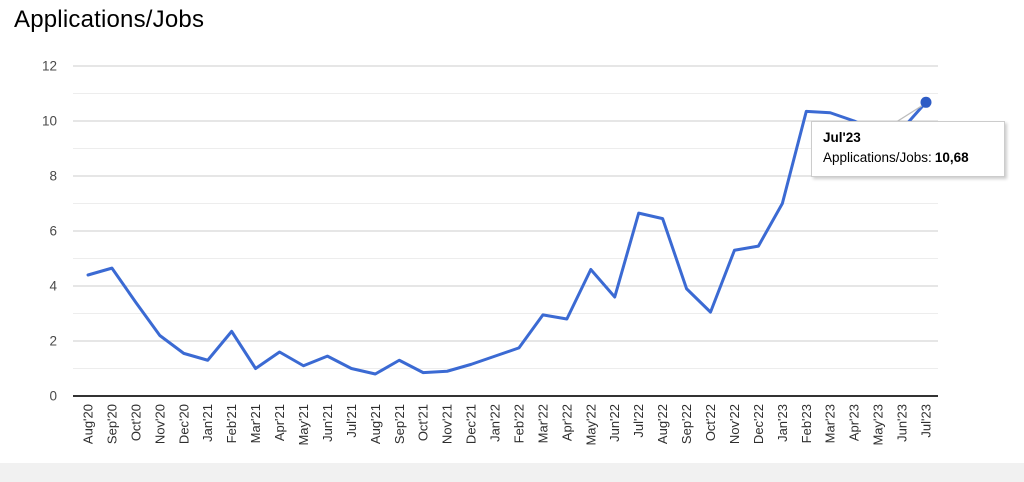 The height and width of the screenshot is (482, 1024). Describe the element at coordinates (877, 157) in the screenshot. I see `tooltip-series-label: Applications/Jobs:` at that location.